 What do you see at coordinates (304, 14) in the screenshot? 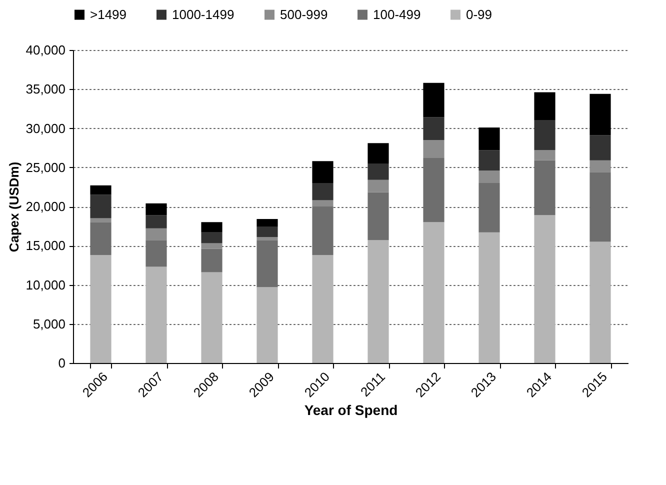
I see `legend-label: 500-999` at bounding box center [304, 14].